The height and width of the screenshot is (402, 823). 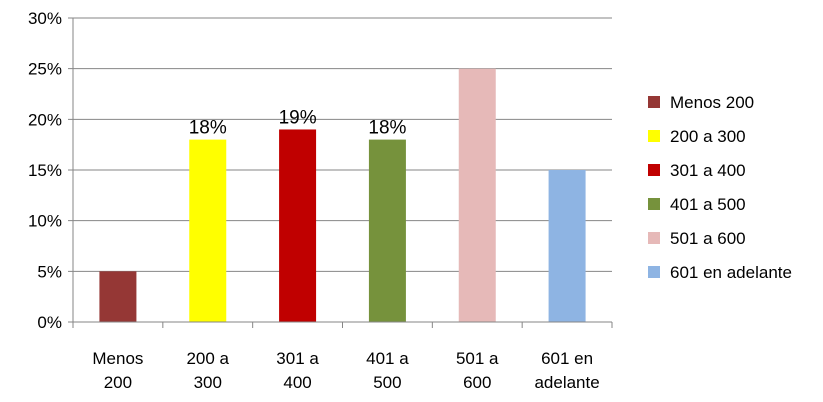 I want to click on x-category-label: adelante, so click(x=566, y=382).